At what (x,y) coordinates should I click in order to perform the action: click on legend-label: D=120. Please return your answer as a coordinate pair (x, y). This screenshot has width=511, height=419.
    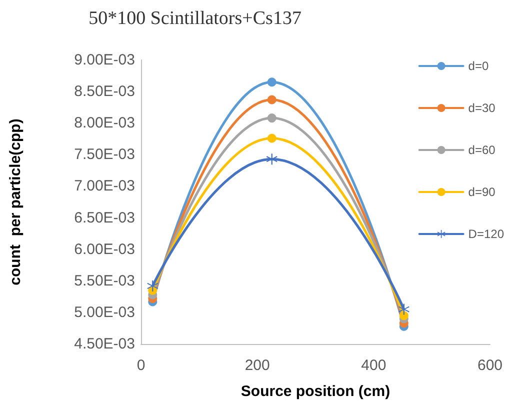
    Looking at the image, I should click on (486, 234).